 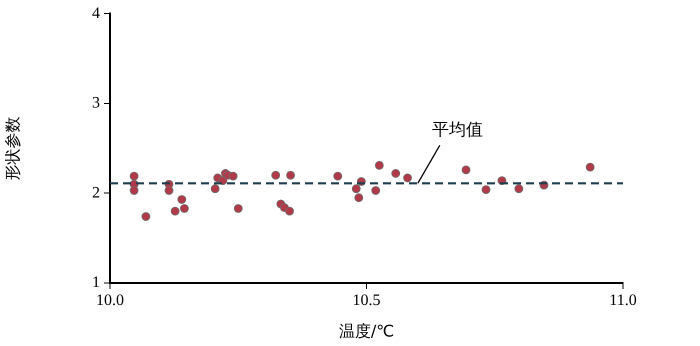 What do you see at coordinates (366, 331) in the screenshot?
I see `x-axis-title: 温度/℃` at bounding box center [366, 331].